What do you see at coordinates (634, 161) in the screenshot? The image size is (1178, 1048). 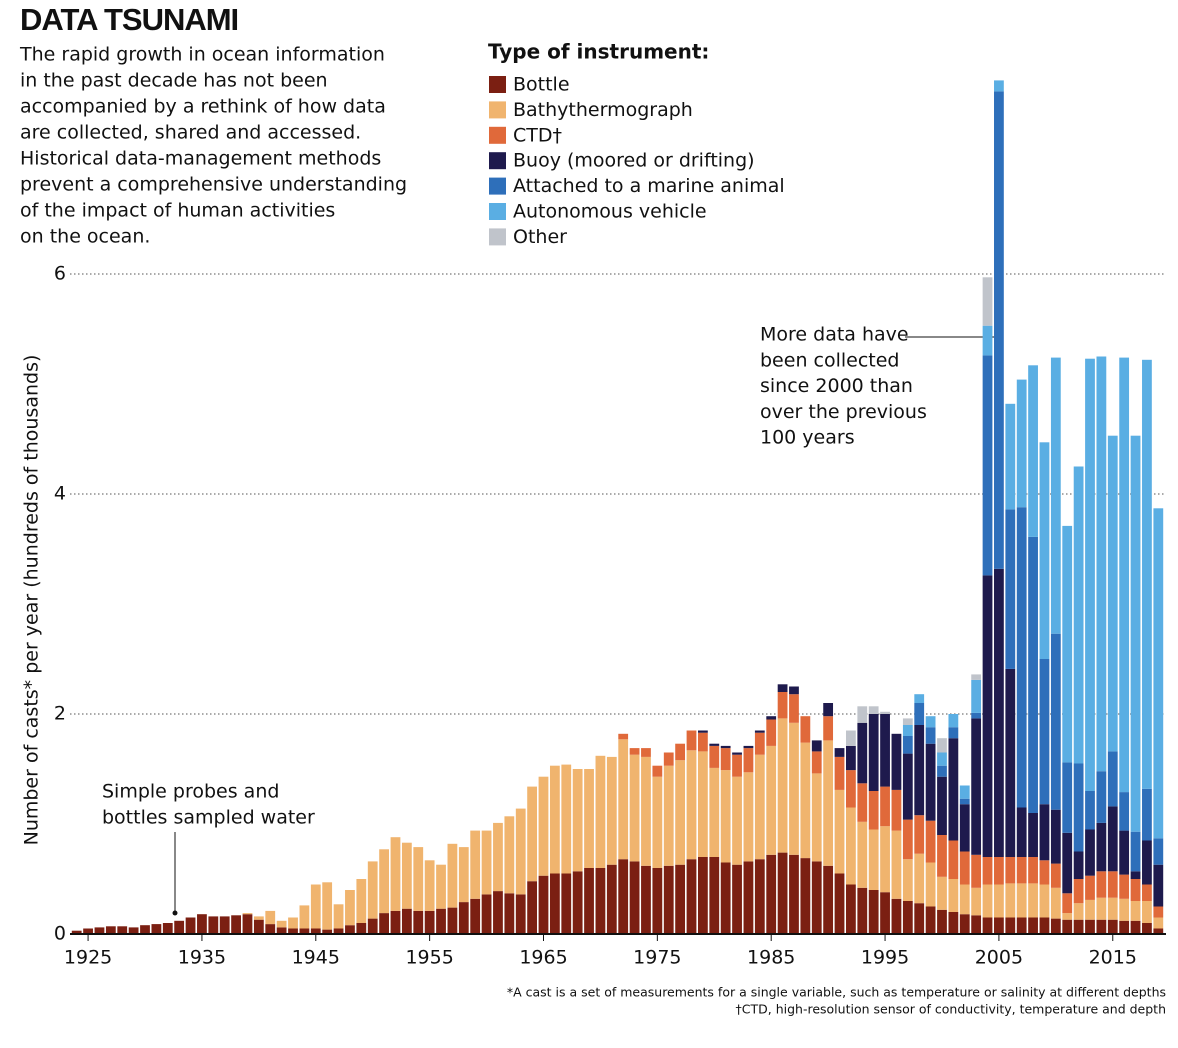 I see `legend-label: Buoy (moored or drifting)` at bounding box center [634, 161].